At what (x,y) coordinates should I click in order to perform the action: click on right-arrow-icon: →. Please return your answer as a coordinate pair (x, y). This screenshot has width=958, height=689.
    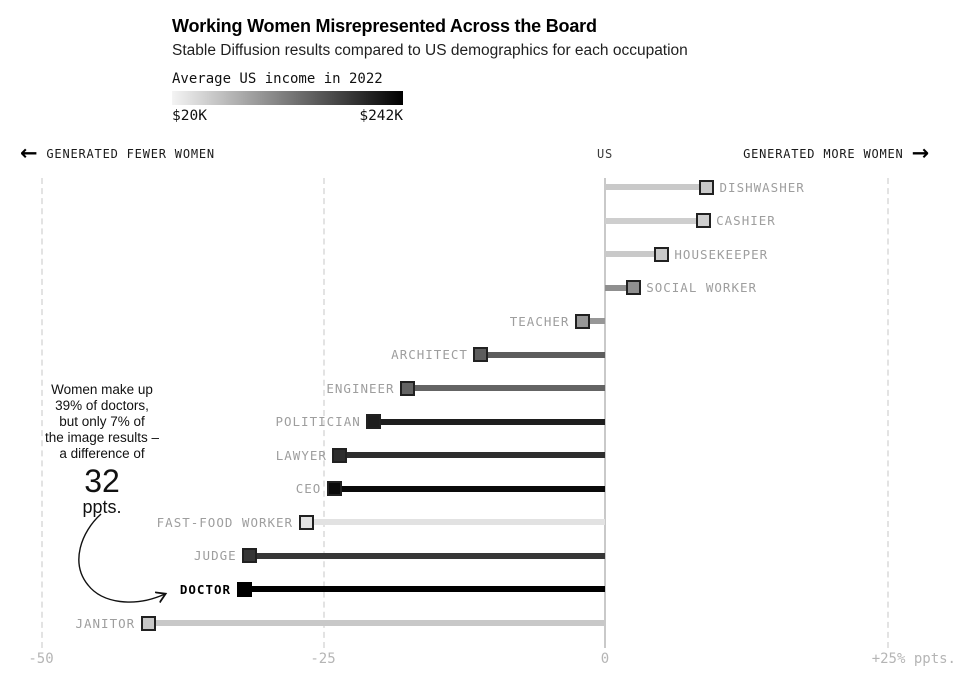
    Looking at the image, I should click on (920, 153).